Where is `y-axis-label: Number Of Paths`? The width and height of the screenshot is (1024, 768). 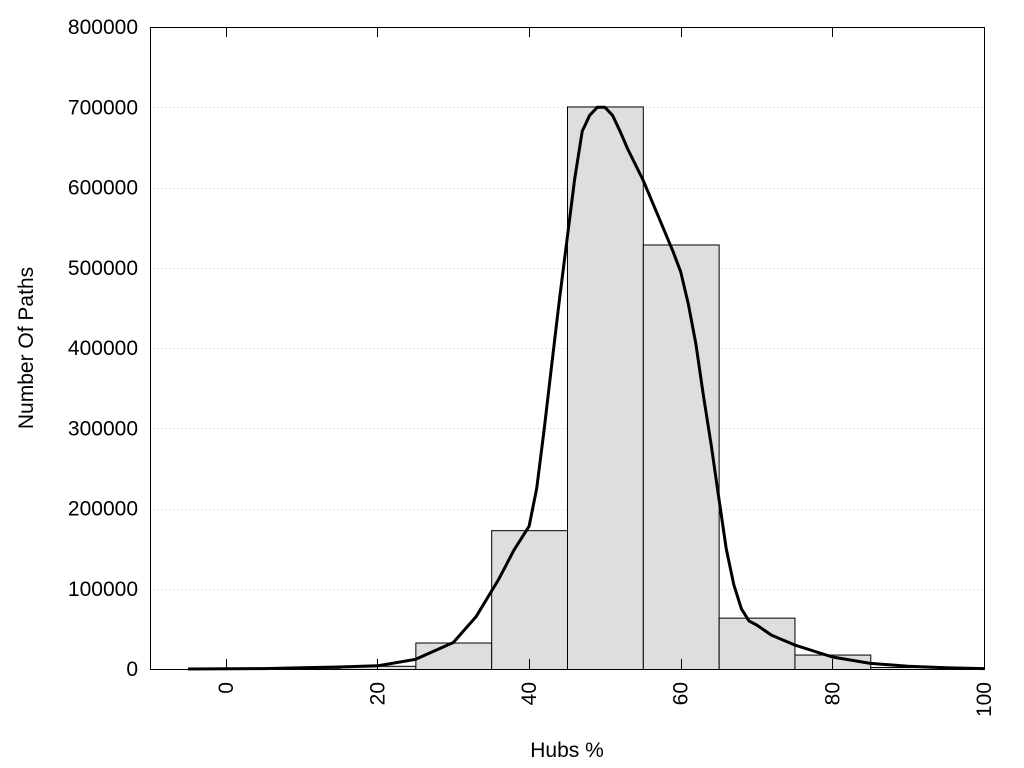 y-axis-label: Number Of Paths is located at coordinates (26, 348).